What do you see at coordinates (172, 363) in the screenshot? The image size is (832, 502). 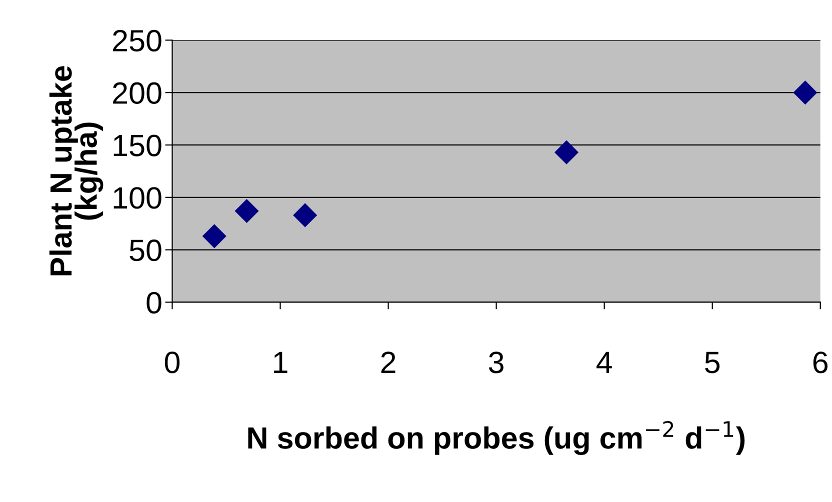 I see `x-tick-label: 0` at bounding box center [172, 363].